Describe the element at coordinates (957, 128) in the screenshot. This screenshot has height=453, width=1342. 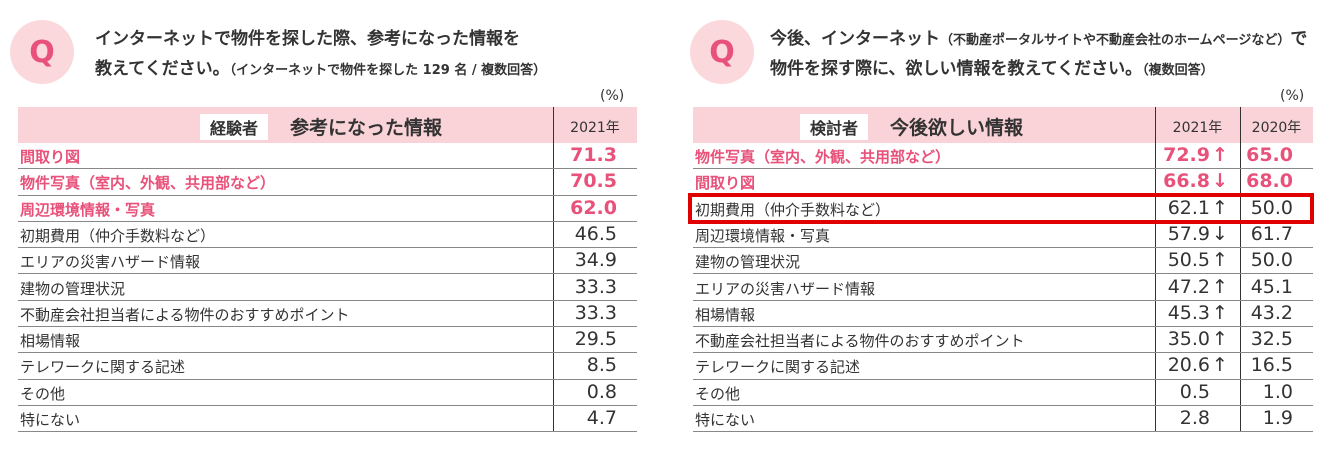
I see `table-title: 今後欲しい情報` at that location.